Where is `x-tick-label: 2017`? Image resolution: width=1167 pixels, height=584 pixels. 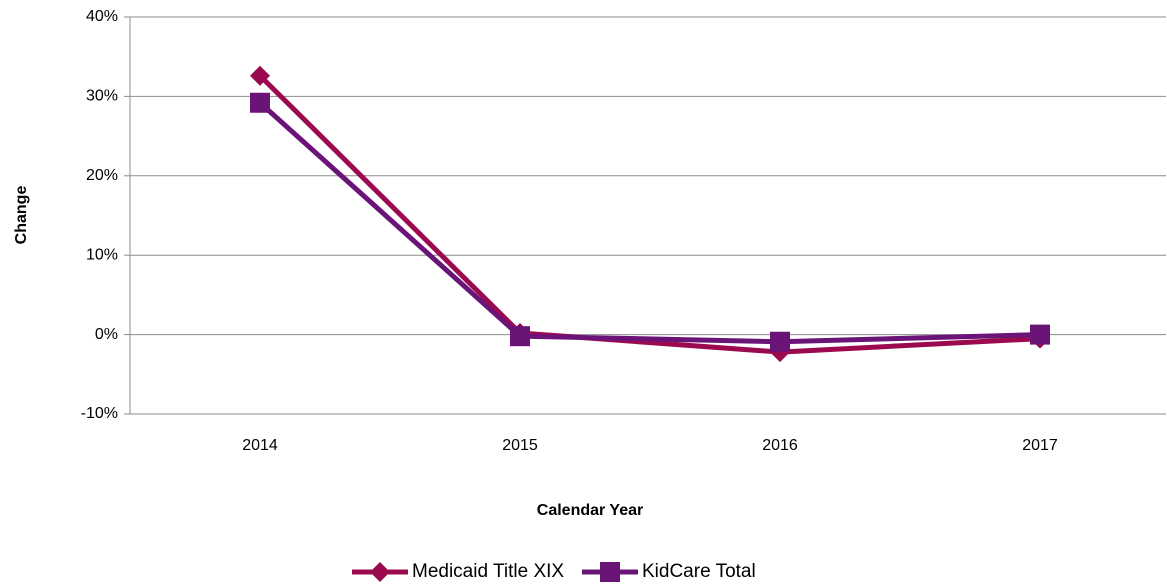 x-tick-label: 2017 is located at coordinates (1040, 445).